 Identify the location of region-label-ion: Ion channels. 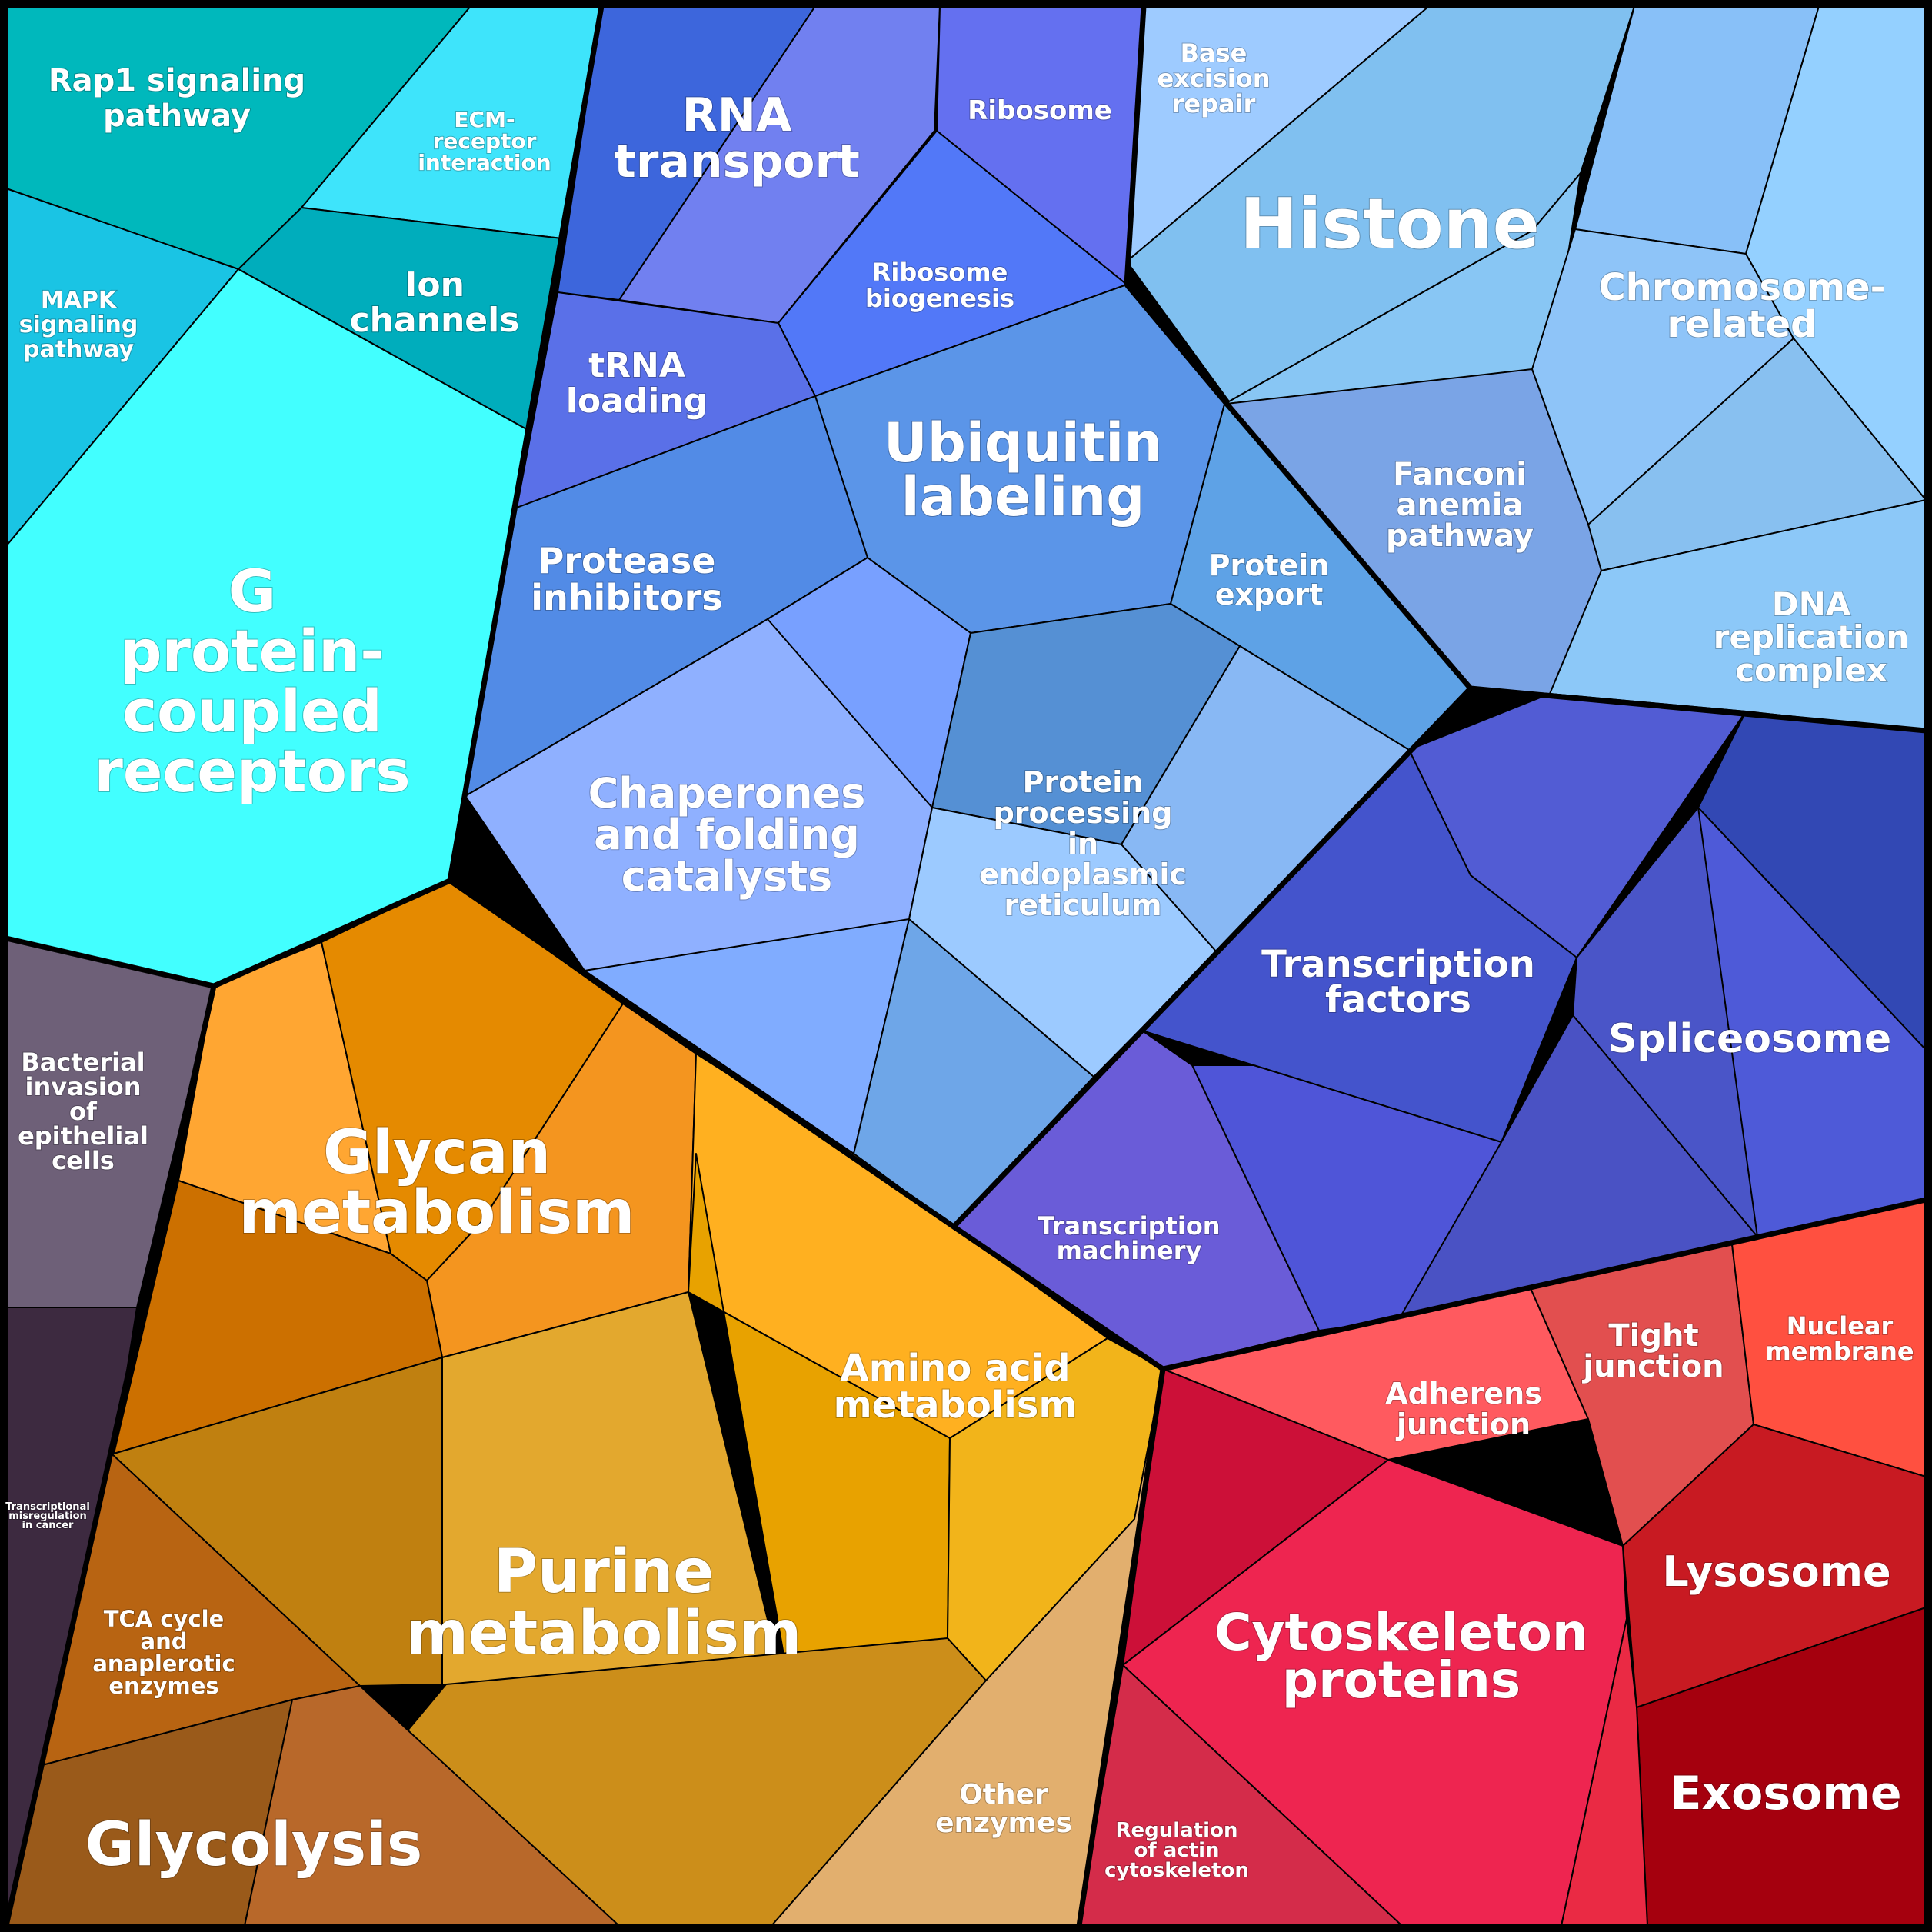
(435, 302).